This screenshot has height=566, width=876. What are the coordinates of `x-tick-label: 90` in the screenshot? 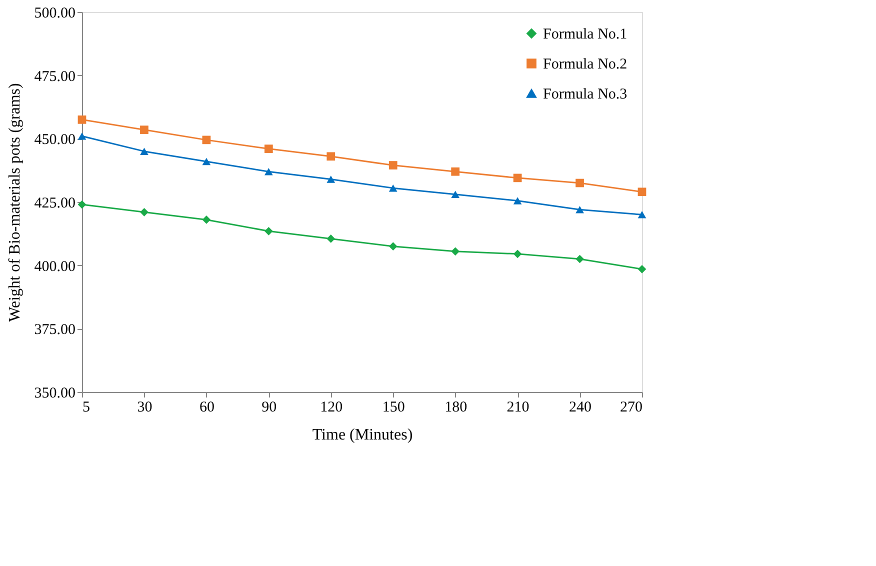 It's located at (269, 408).